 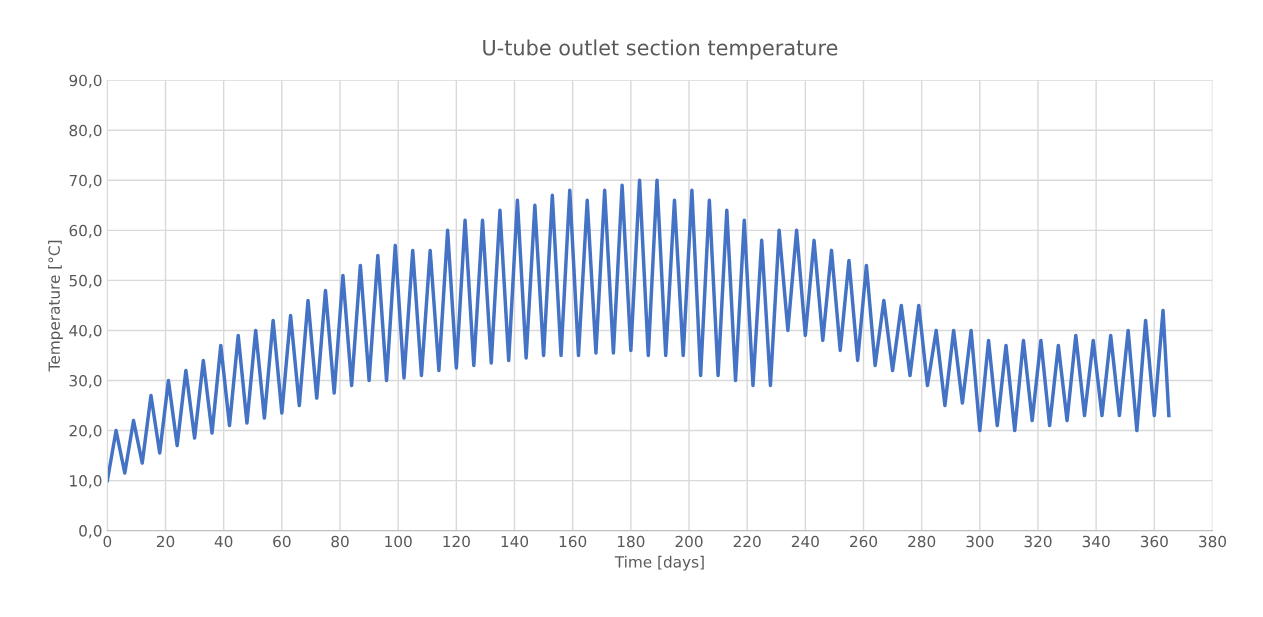 I want to click on y-tick-label: 10,0, so click(x=86, y=482).